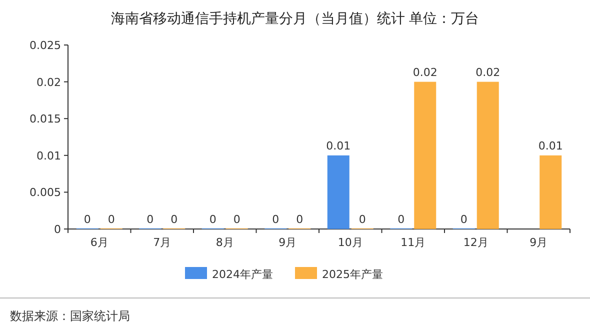 The image size is (590, 330). I want to click on legend-label: 2024年产量, so click(242, 274).